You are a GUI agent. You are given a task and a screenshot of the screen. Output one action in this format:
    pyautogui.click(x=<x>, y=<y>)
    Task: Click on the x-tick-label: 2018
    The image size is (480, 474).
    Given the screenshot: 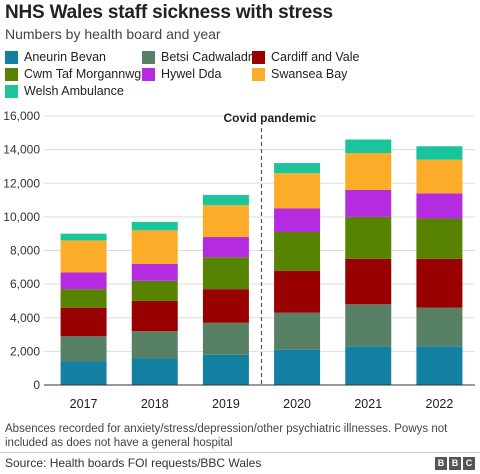 What is the action you would take?
    pyautogui.click(x=155, y=404)
    